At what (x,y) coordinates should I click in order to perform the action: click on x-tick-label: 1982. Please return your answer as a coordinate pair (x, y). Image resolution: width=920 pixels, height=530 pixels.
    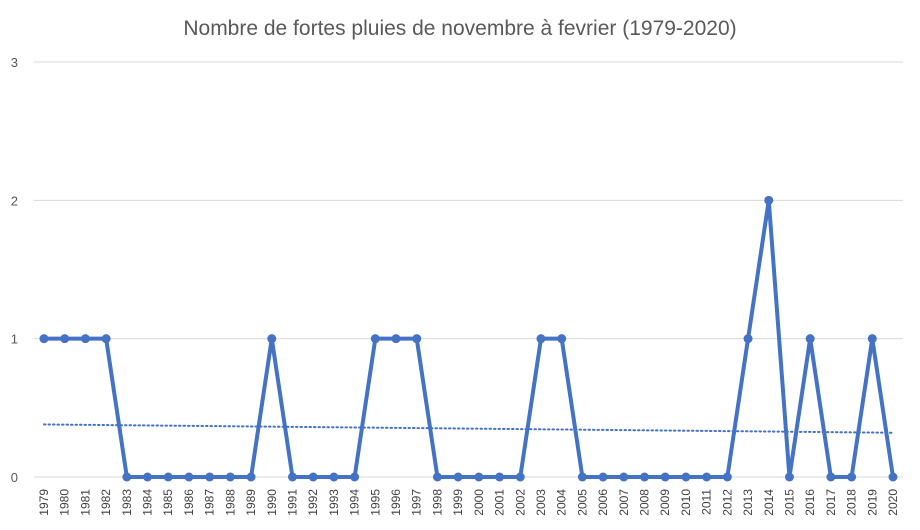
    Looking at the image, I should click on (106, 502).